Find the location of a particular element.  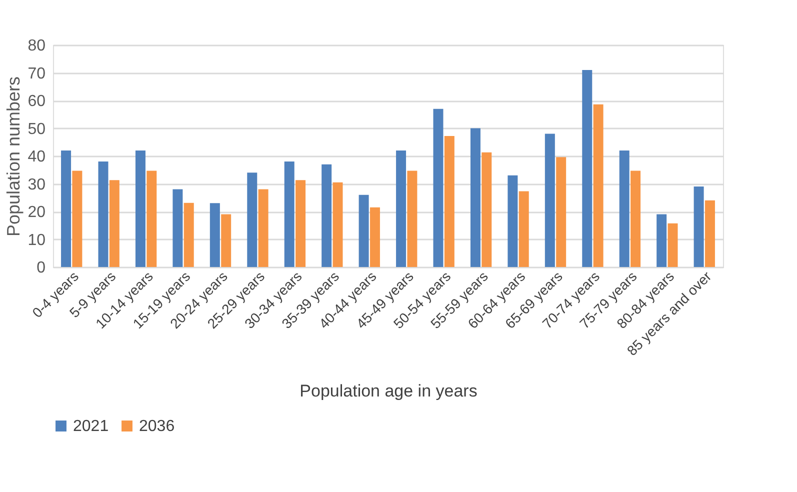

legend-label: 2021 is located at coordinates (91, 426).